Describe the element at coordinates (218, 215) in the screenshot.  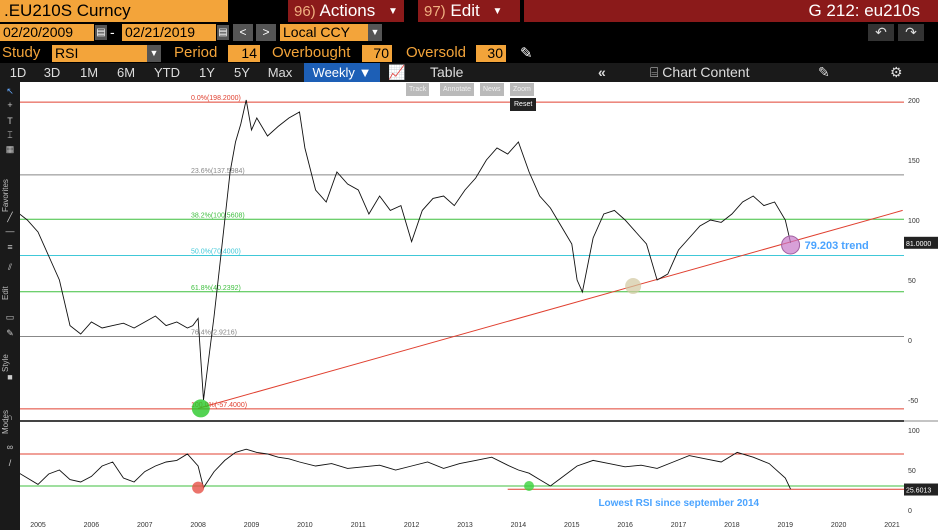
I see `fib-level-label: 38.2%(100.5608)` at that location.